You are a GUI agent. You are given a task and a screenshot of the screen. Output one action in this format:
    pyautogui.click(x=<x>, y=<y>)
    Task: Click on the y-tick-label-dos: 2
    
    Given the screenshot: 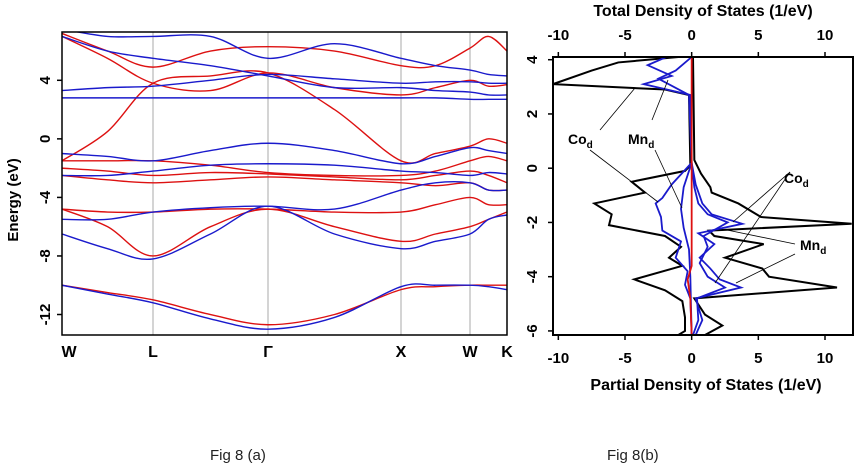 What is the action you would take?
    pyautogui.click(x=532, y=114)
    